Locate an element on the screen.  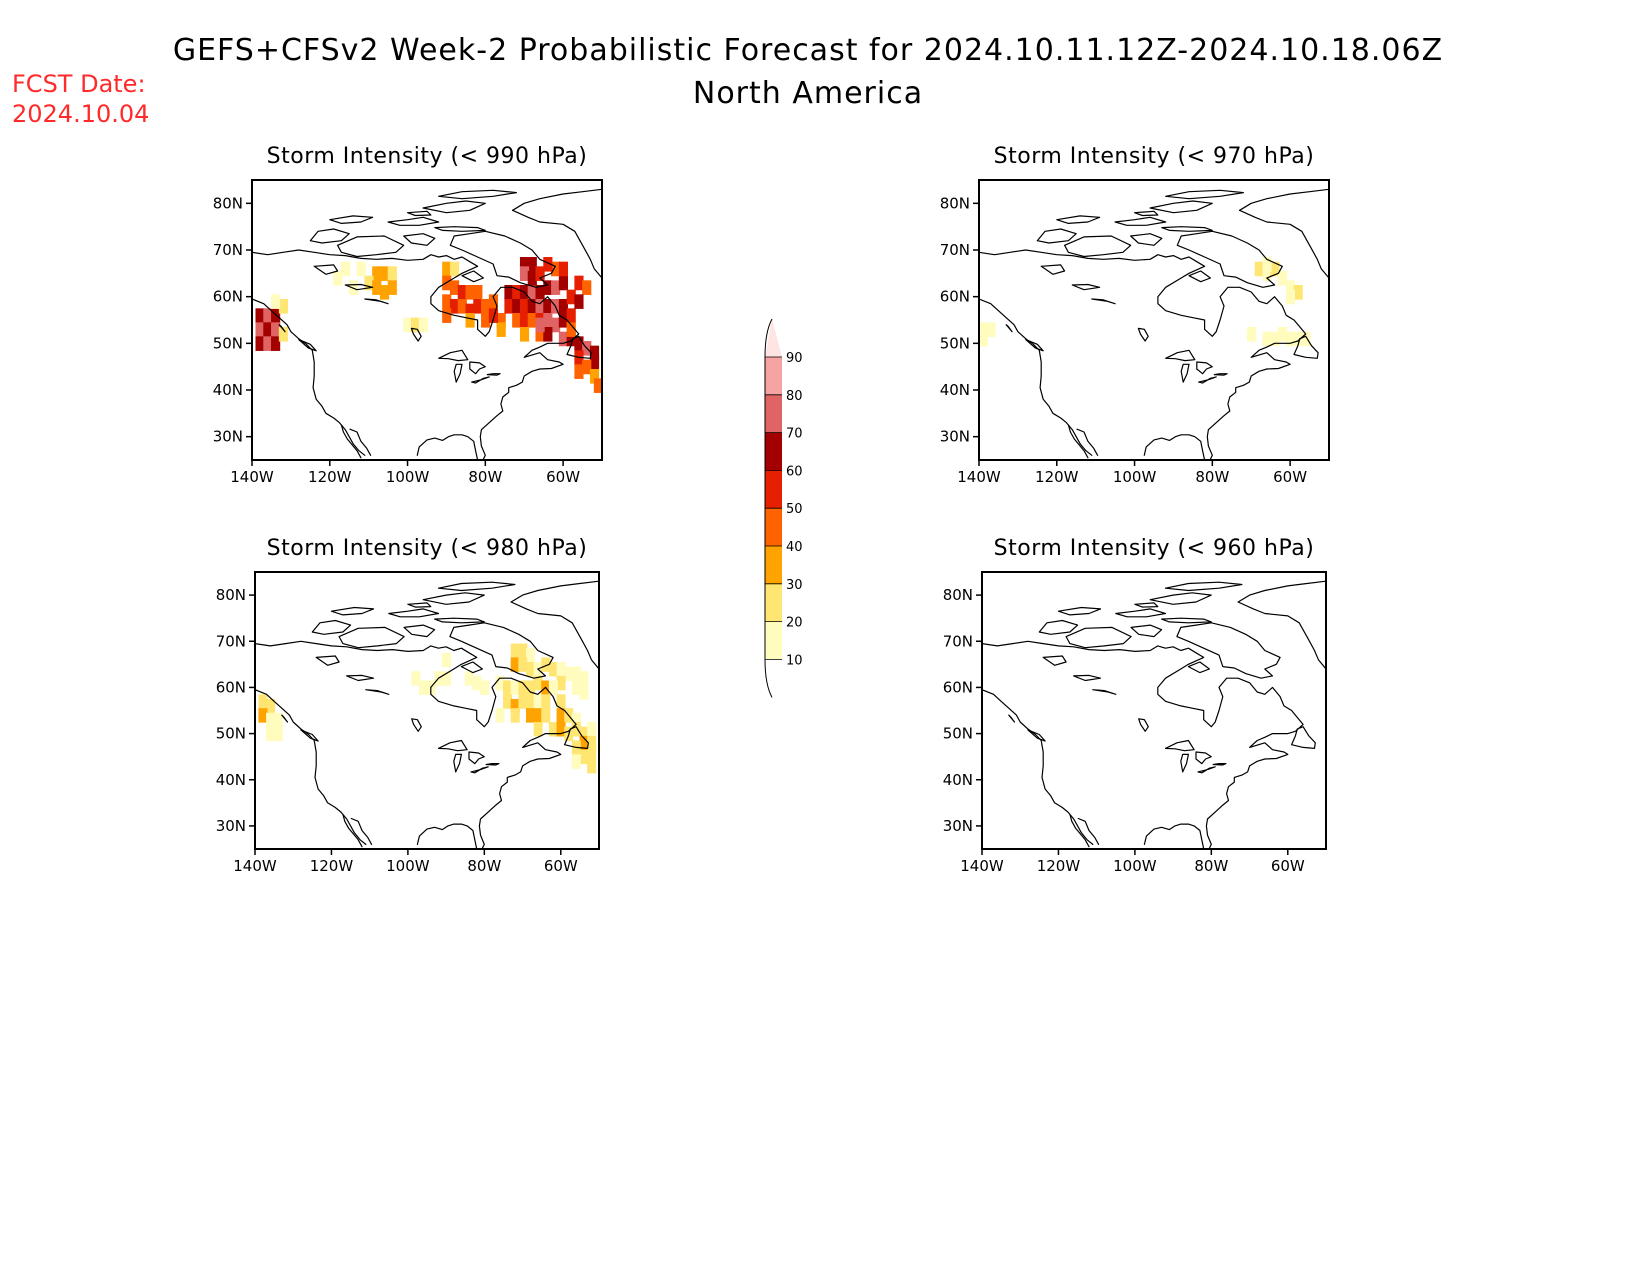
colorbar-tick-label: 70 is located at coordinates (794, 434).